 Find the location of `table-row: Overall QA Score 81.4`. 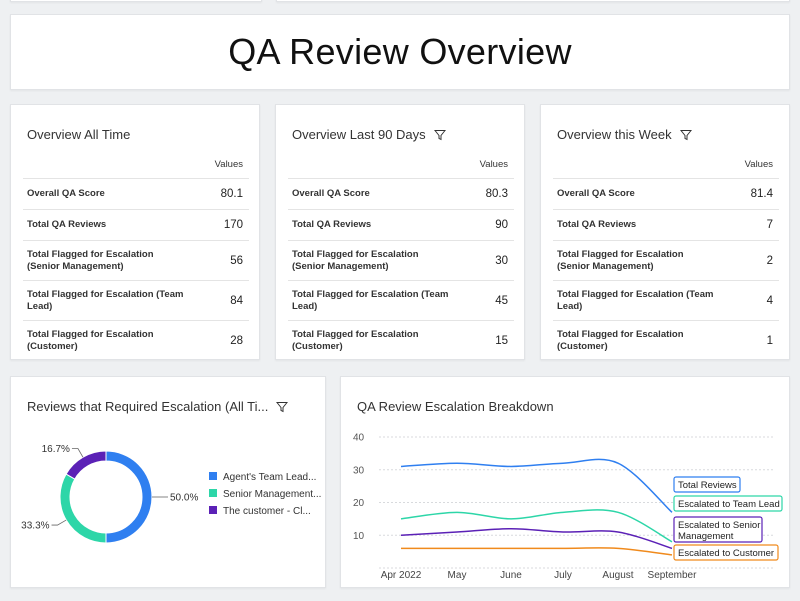

table-row: Overall QA Score 81.4 is located at coordinates (666, 194).